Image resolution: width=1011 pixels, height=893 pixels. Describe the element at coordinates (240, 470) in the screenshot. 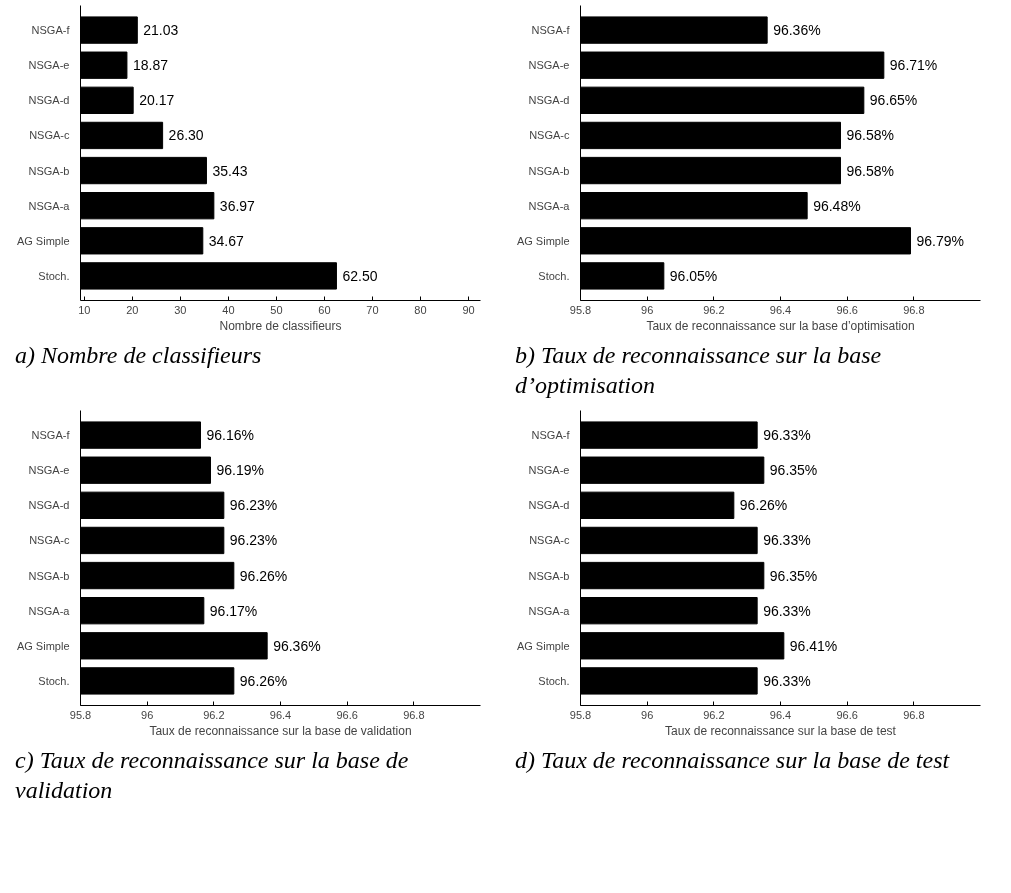

I see `data-label: 96.19%` at that location.